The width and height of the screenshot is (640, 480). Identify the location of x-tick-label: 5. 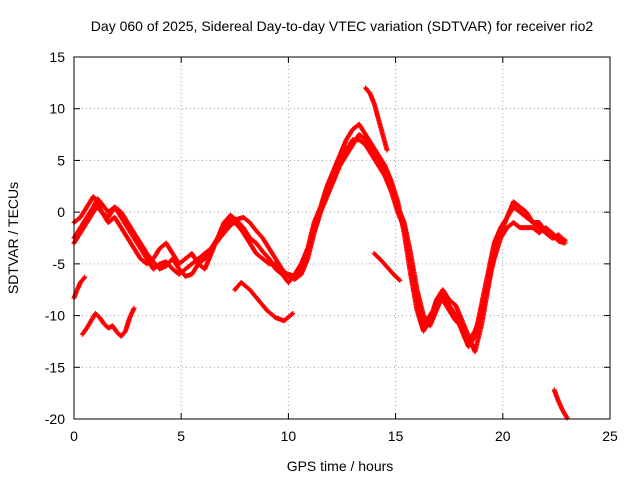
(181, 436).